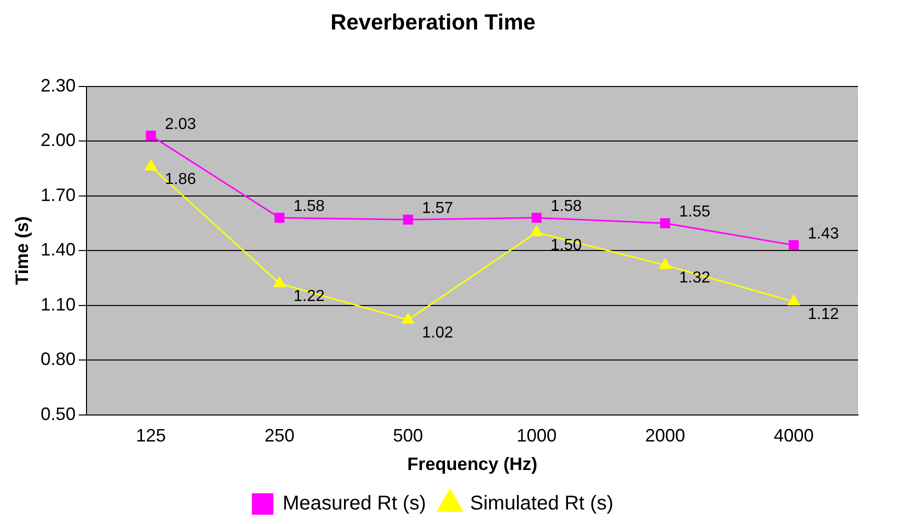 Image resolution: width=908 pixels, height=524 pixels. I want to click on x-tick-label: 2000, so click(665, 436).